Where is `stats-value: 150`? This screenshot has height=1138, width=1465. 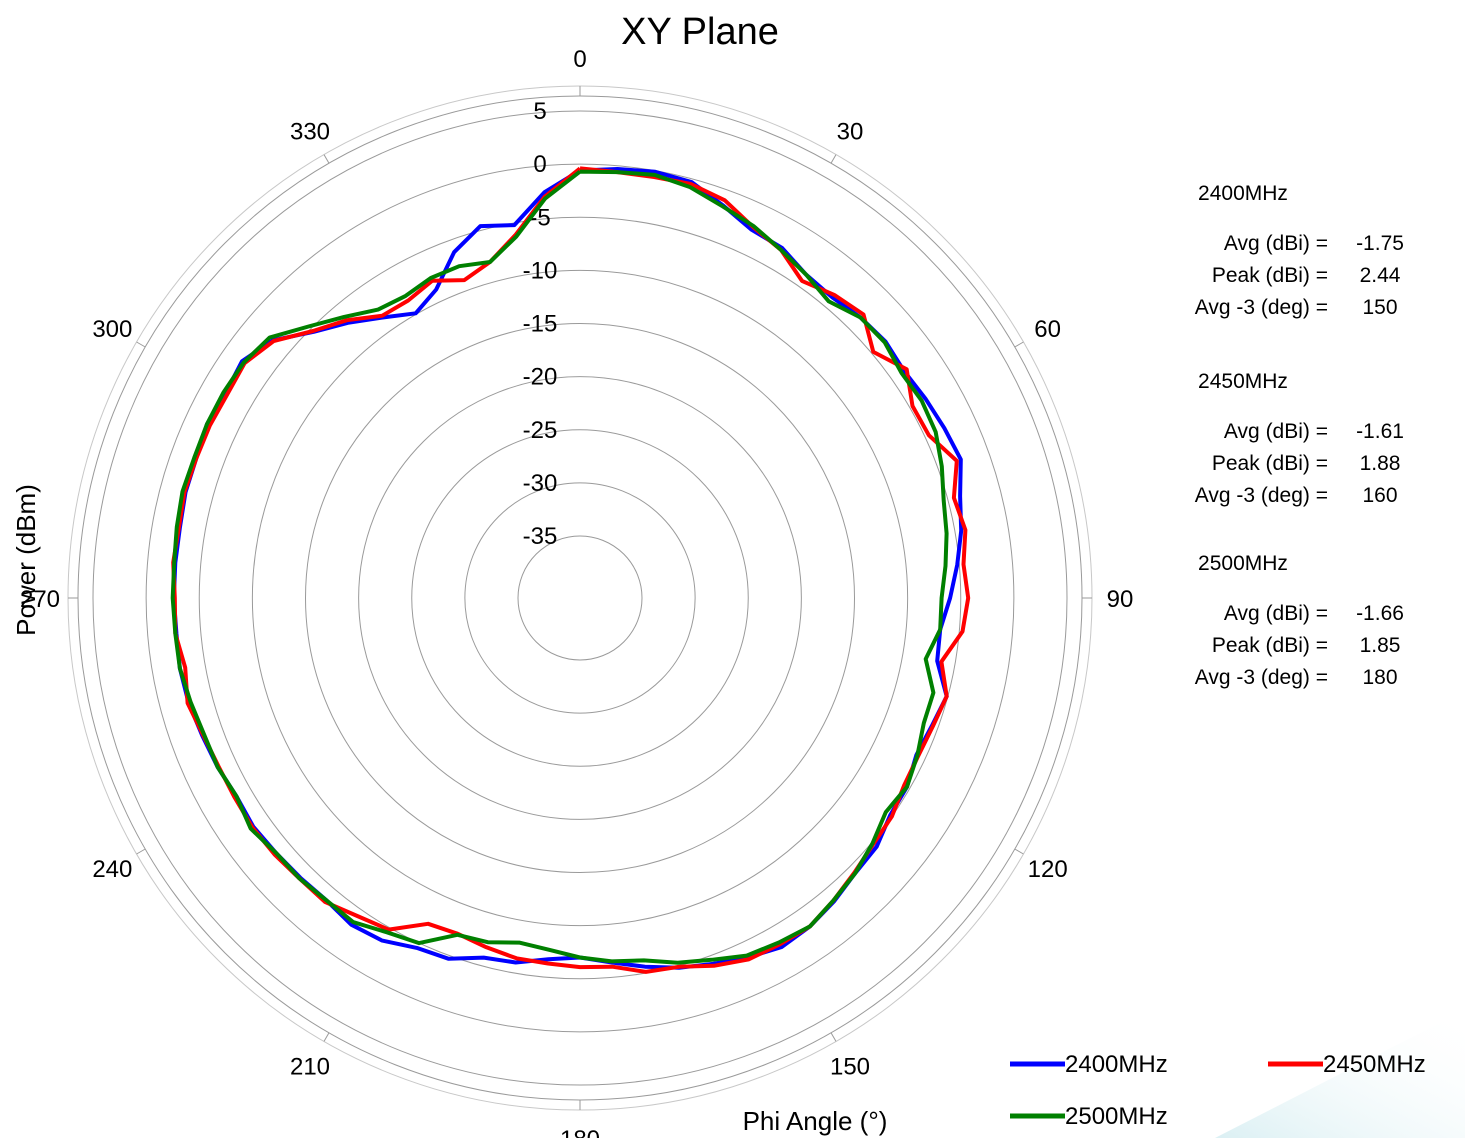 stats-value: 150 is located at coordinates (1379, 307).